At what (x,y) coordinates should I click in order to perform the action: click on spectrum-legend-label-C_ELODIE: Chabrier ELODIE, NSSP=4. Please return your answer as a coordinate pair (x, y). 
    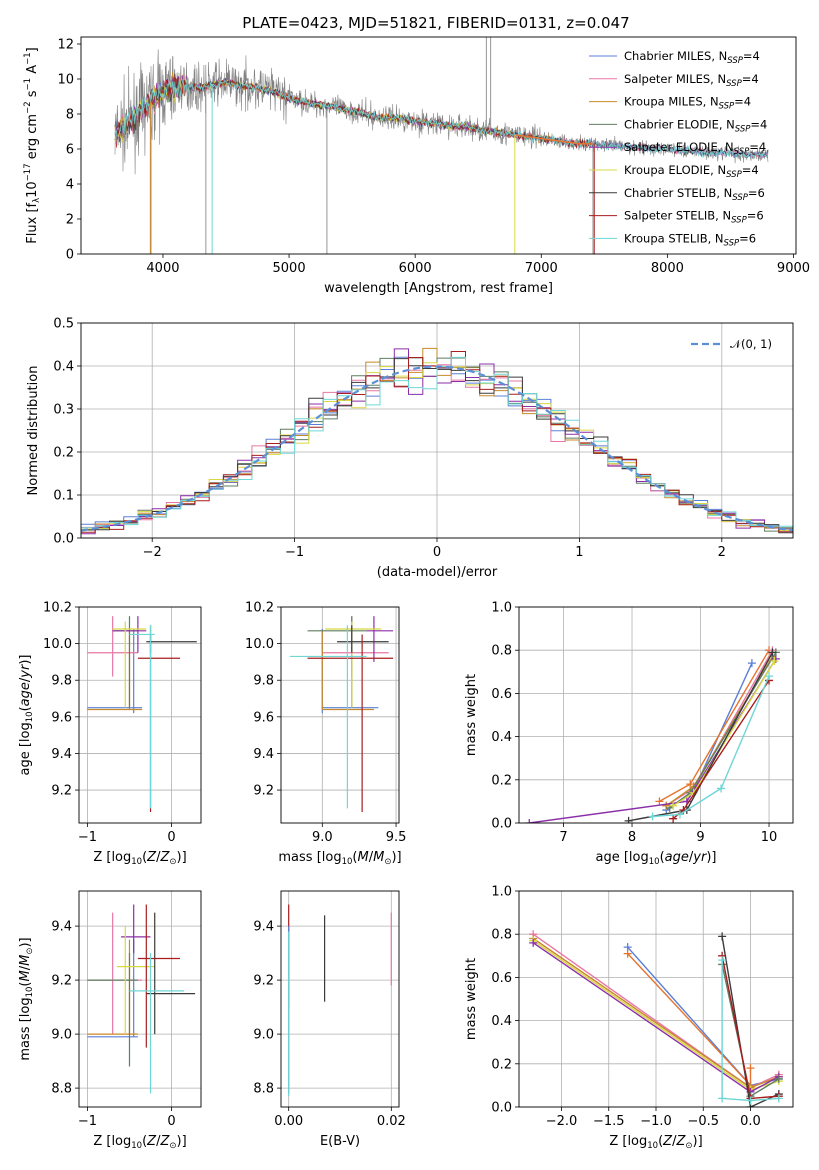
    Looking at the image, I should click on (695, 125).